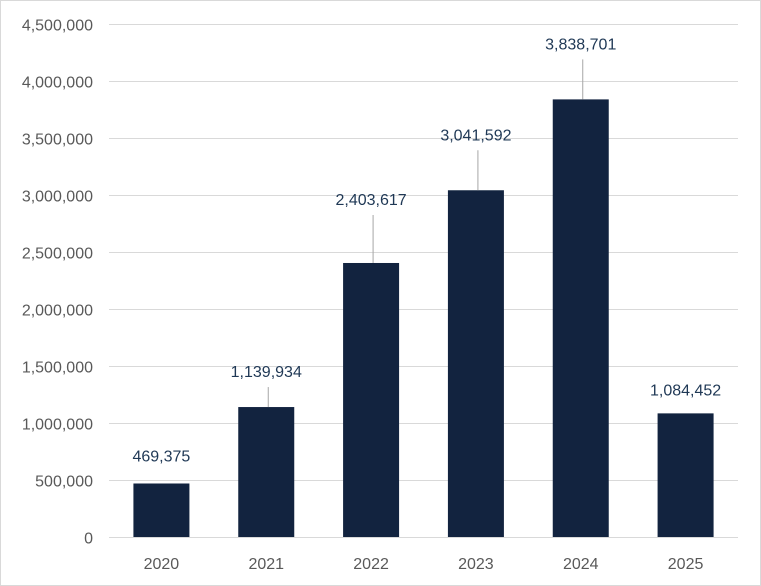 The width and height of the screenshot is (761, 586). Describe the element at coordinates (57, 254) in the screenshot. I see `y-tick-label: 2,500,000` at that location.